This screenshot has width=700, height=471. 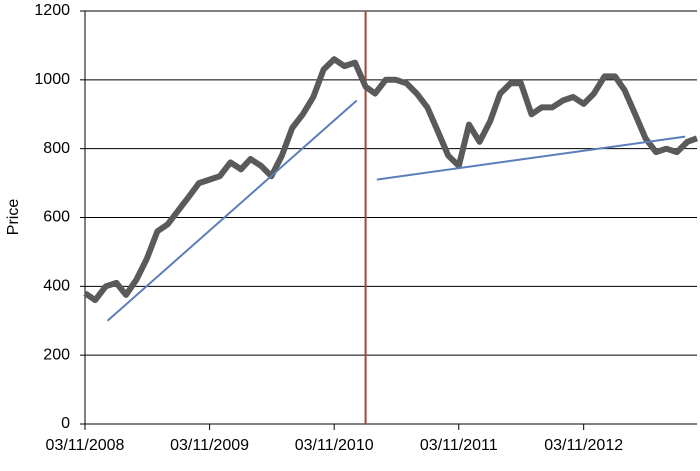 What do you see at coordinates (56, 286) in the screenshot?
I see `y-tick-label: 400` at bounding box center [56, 286].